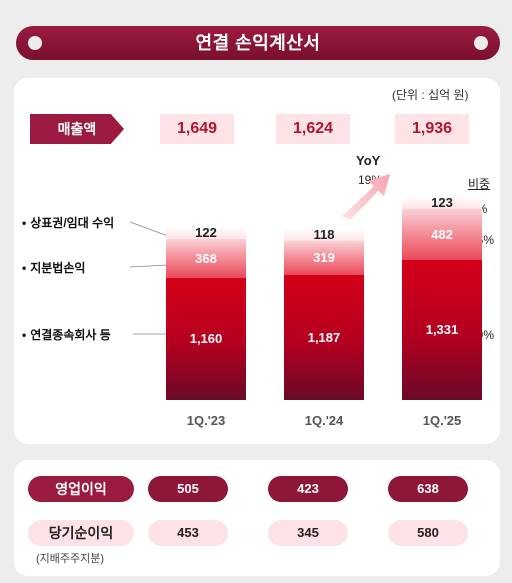 The image size is (512, 583). Describe the element at coordinates (324, 420) in the screenshot. I see `x-tick-label: 1Q.'24` at that location.